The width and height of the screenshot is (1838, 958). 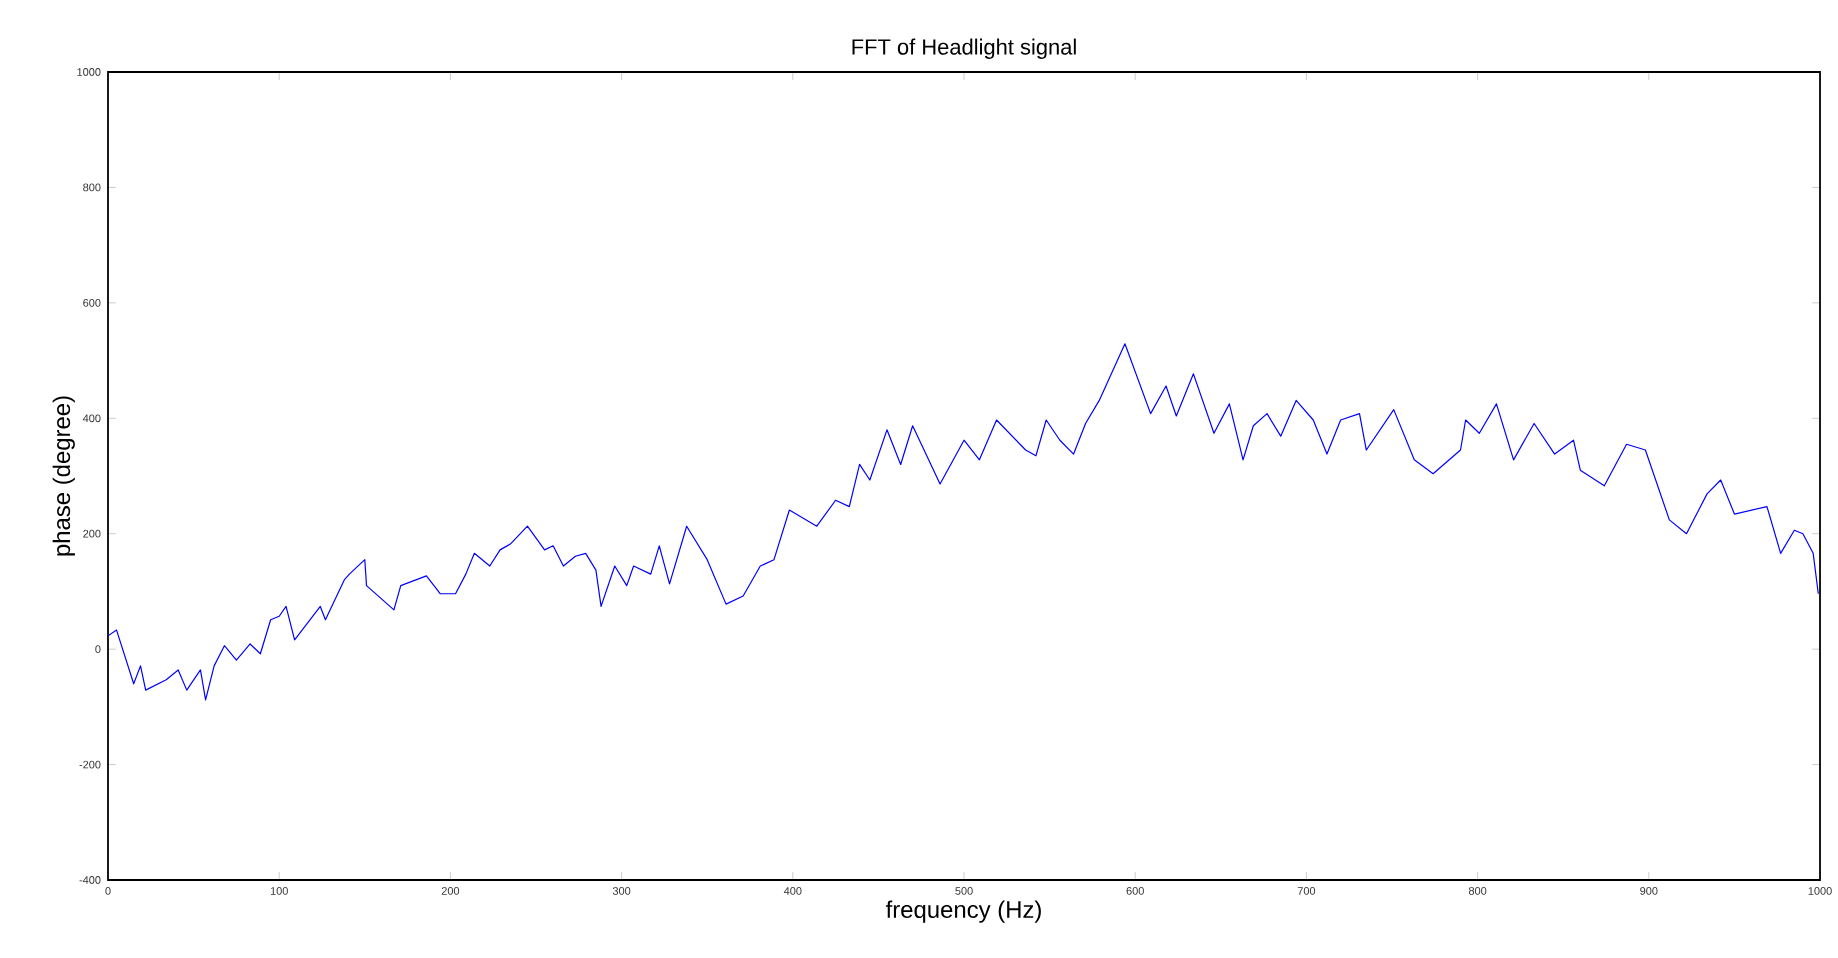 I want to click on chart-title: FFT of Headlight signal, so click(x=964, y=48).